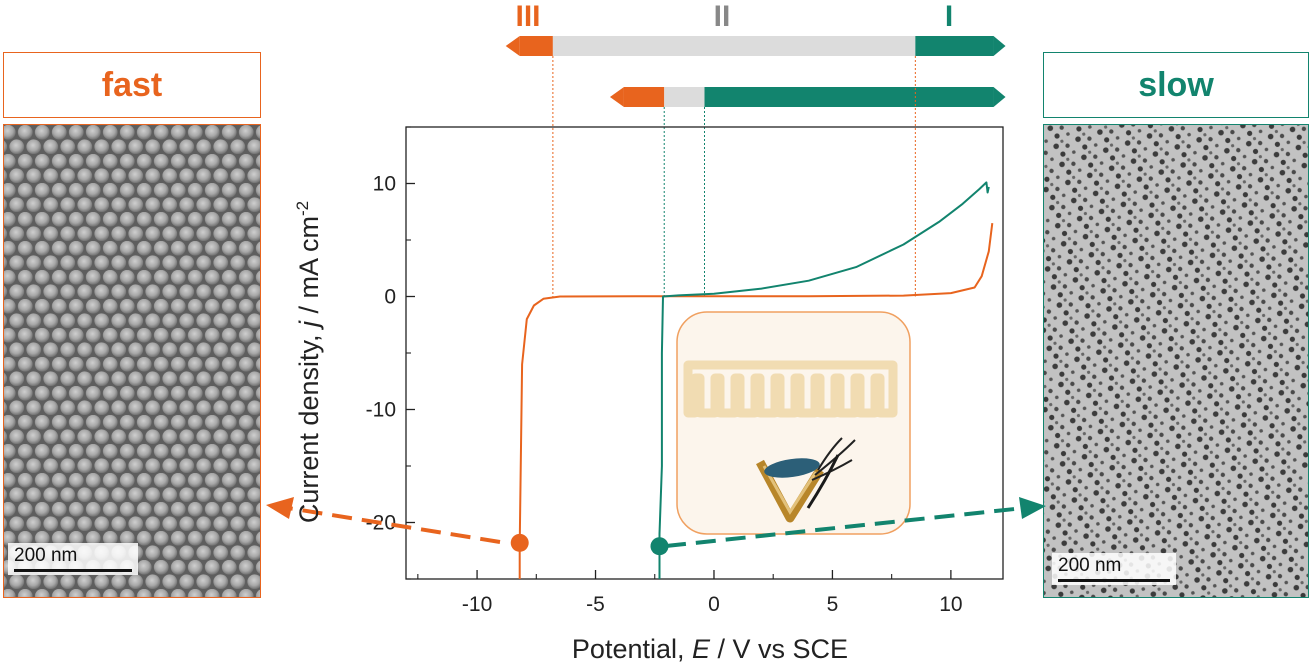 The image size is (1312, 669). Describe the element at coordinates (790, 389) in the screenshot. I see `porous-template-icon` at that location.